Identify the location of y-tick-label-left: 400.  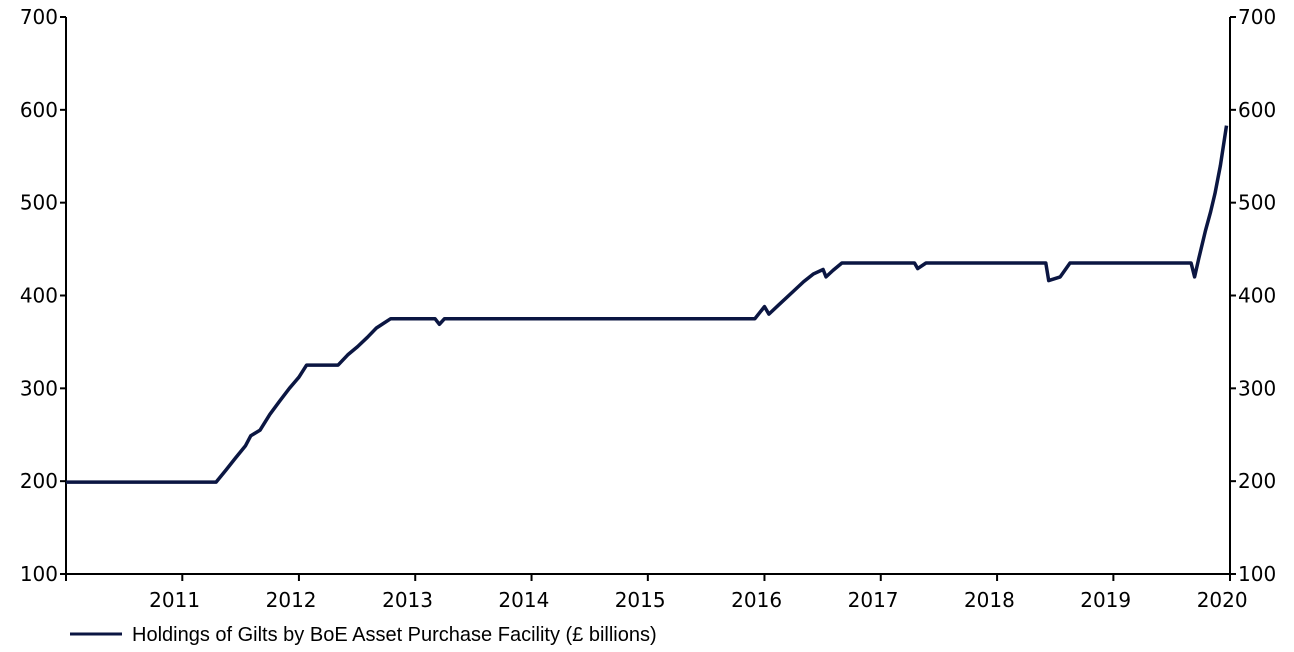
(39, 296).